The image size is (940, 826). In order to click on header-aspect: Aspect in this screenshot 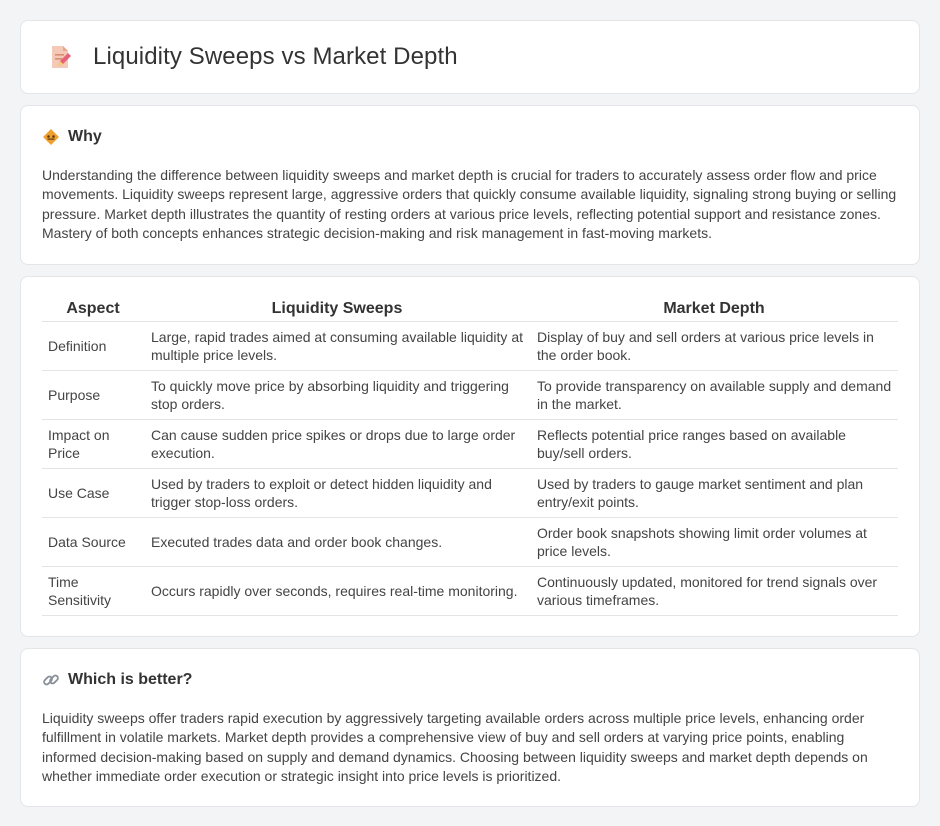, I will do `click(93, 310)`.